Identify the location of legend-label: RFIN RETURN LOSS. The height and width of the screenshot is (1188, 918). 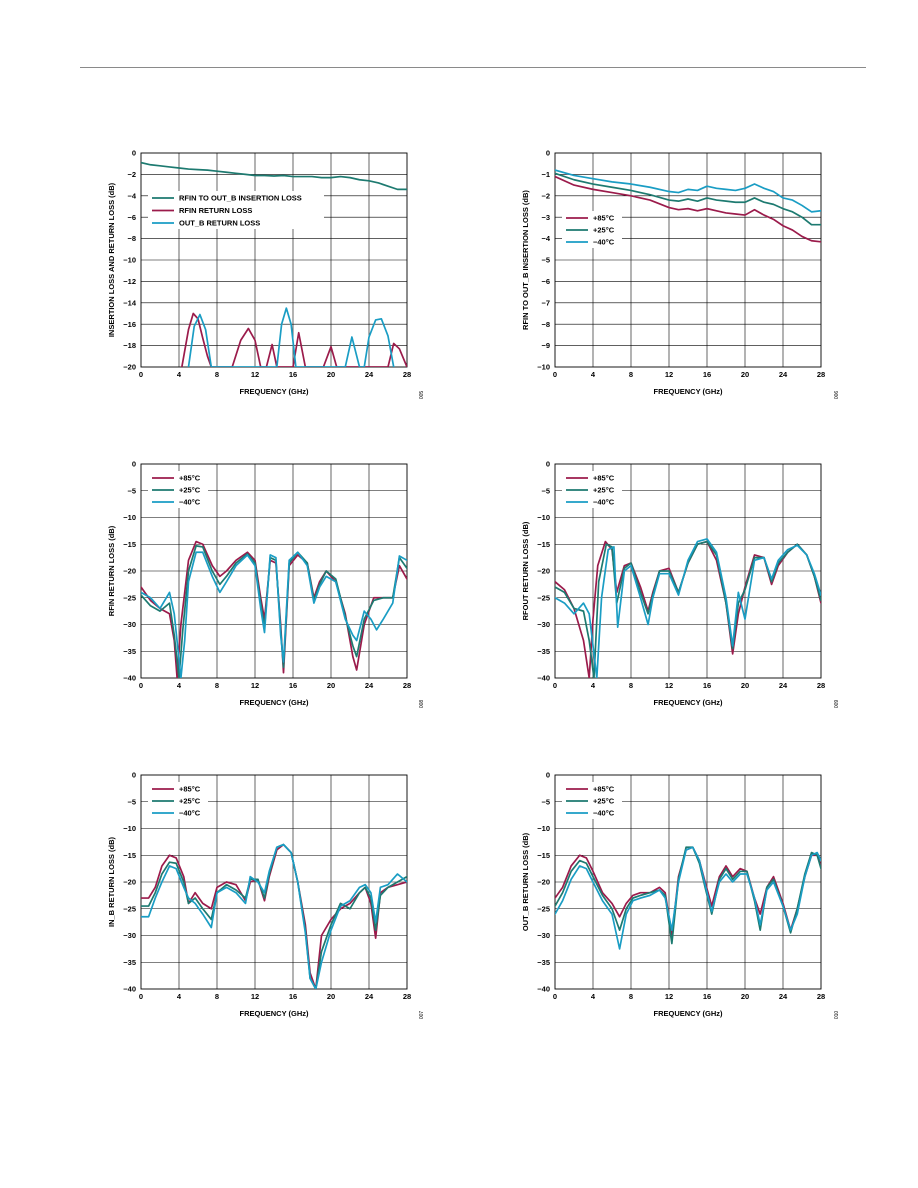
(215, 210).